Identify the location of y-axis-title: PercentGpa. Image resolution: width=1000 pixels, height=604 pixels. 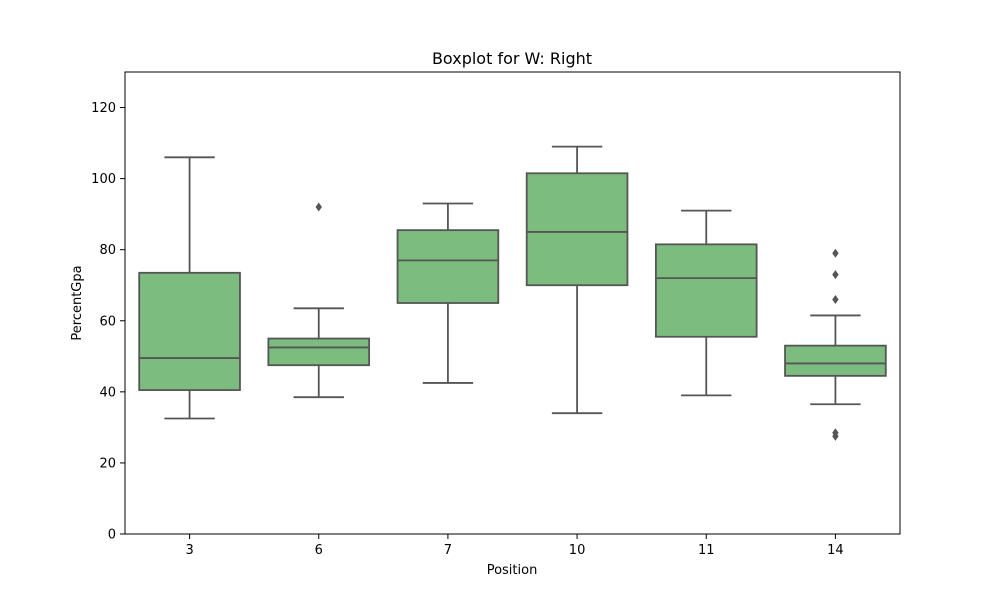
(77, 302).